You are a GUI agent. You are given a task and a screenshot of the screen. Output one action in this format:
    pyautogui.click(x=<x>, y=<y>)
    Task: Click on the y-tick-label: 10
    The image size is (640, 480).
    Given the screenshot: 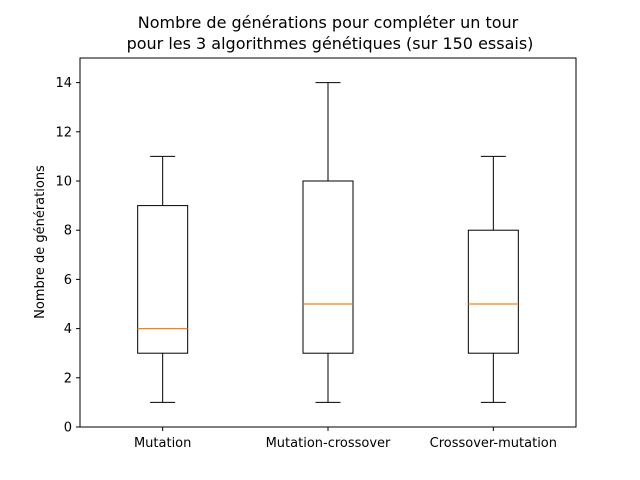 What is the action you would take?
    pyautogui.click(x=63, y=182)
    